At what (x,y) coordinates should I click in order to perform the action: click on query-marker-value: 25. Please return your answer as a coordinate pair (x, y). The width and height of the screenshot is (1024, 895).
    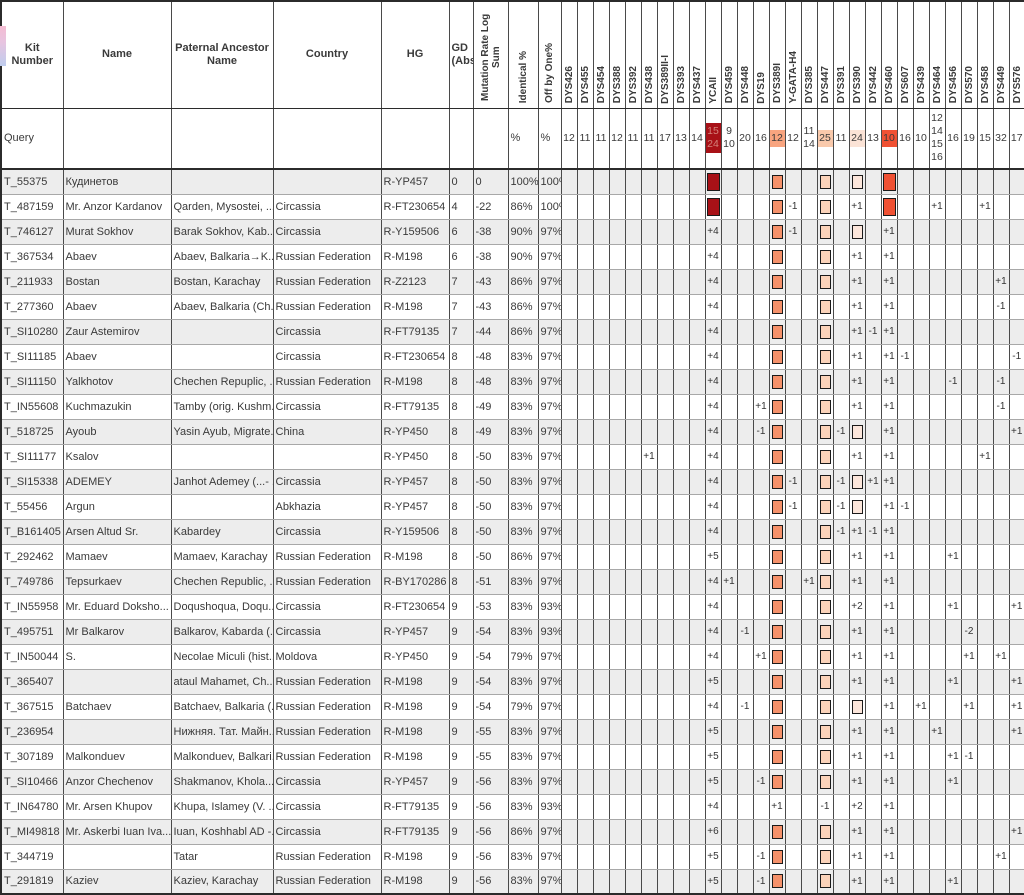
    Looking at the image, I should click on (825, 138).